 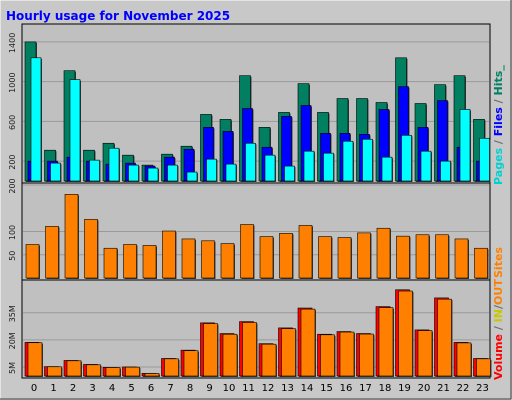 What do you see at coordinates (424, 388) in the screenshot?
I see `hour-label: 20` at bounding box center [424, 388].